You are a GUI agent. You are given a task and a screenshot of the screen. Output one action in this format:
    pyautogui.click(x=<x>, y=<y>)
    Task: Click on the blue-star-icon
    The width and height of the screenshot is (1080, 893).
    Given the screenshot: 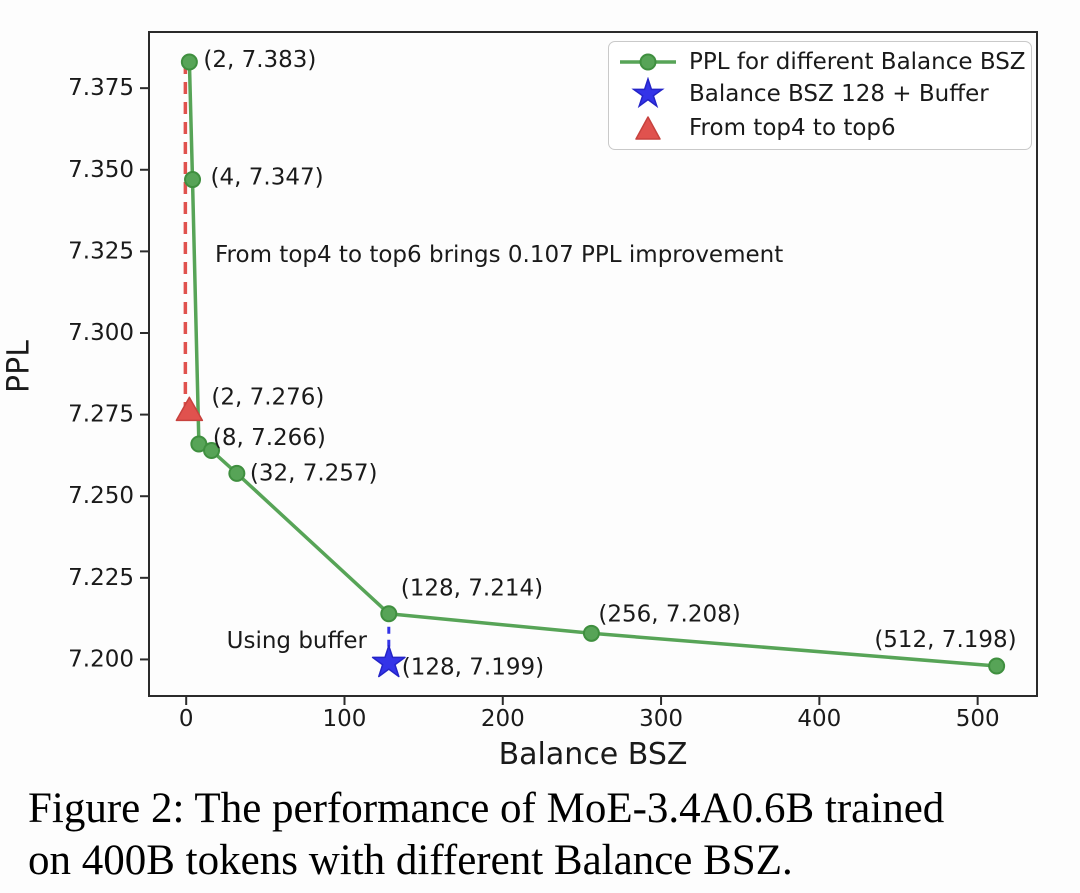 What is the action you would take?
    pyautogui.click(x=648, y=94)
    